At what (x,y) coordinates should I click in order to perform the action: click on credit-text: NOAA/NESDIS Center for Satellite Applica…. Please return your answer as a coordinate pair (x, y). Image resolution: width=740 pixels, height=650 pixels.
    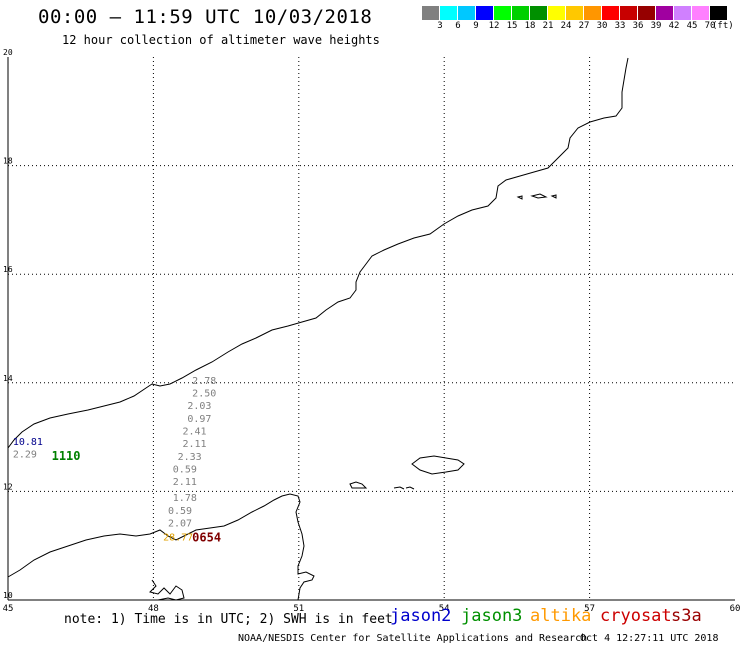
    Looking at the image, I should click on (413, 638).